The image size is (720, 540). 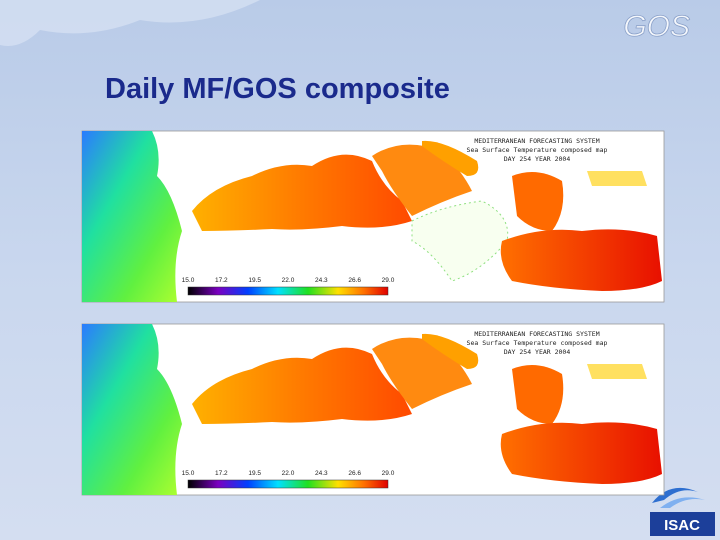 What do you see at coordinates (130, 23) in the screenshot?
I see `decoration` at bounding box center [130, 23].